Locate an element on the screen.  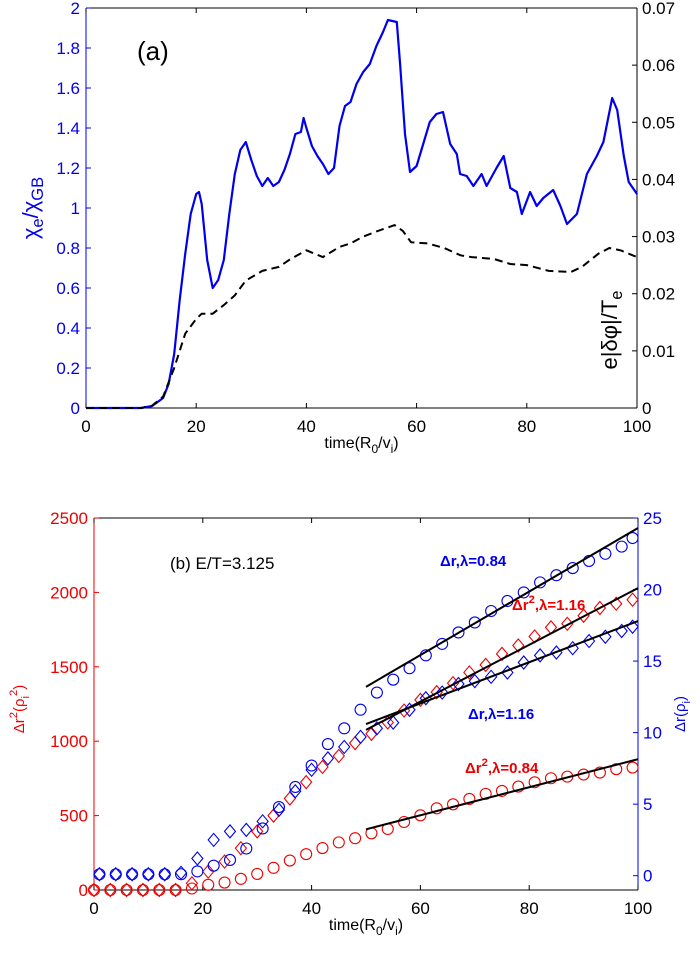
y-left-tick-label: 2 is located at coordinates (75, 9).